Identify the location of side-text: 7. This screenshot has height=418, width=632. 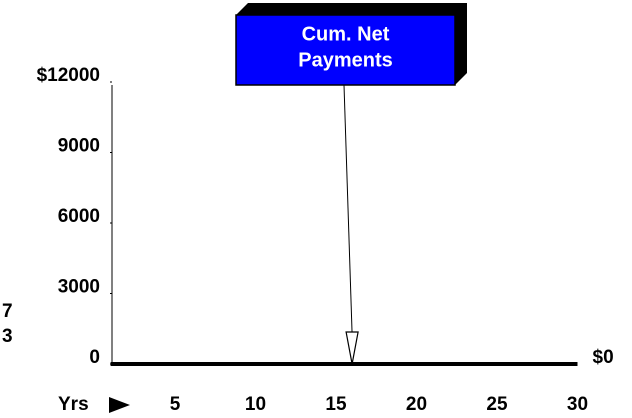
(7, 311).